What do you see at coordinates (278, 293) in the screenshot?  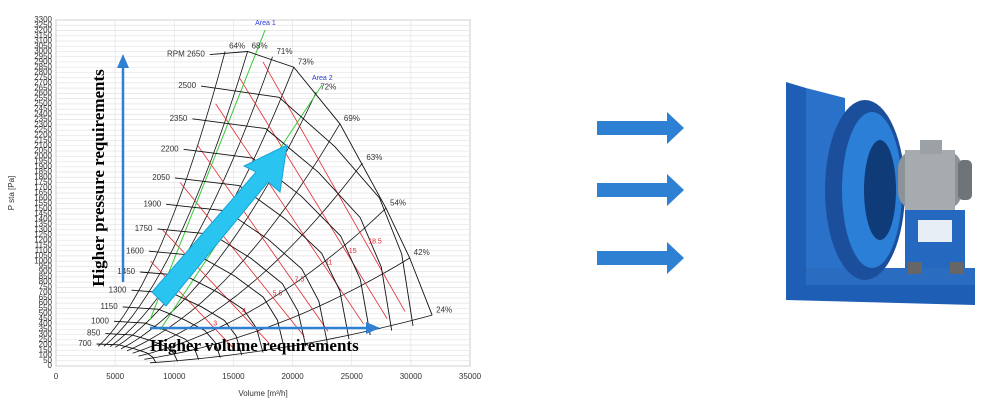 I see `power-label: 5.5` at bounding box center [278, 293].